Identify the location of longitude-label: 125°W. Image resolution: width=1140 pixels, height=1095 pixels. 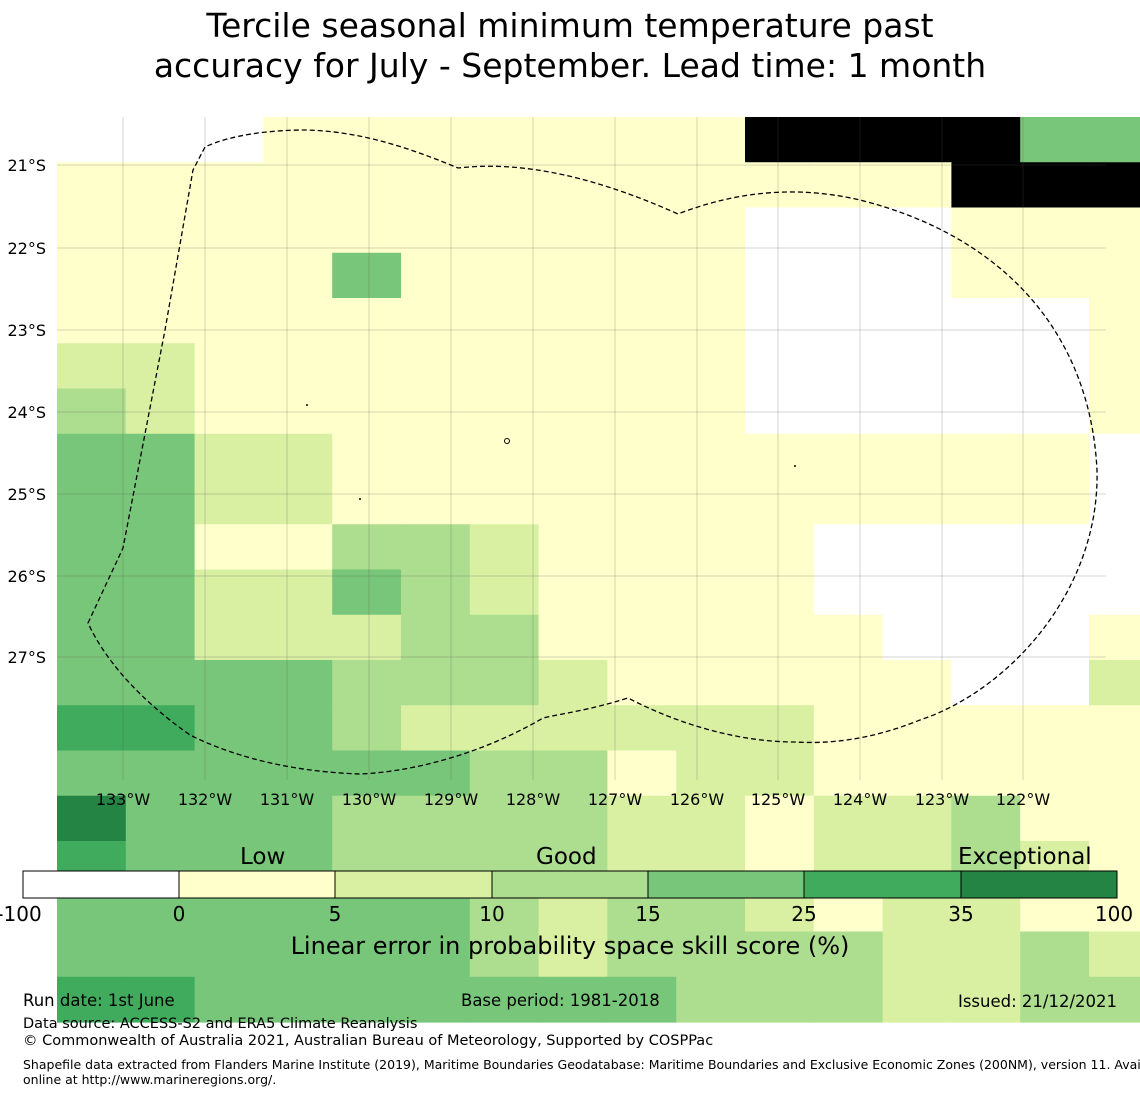
(778, 799).